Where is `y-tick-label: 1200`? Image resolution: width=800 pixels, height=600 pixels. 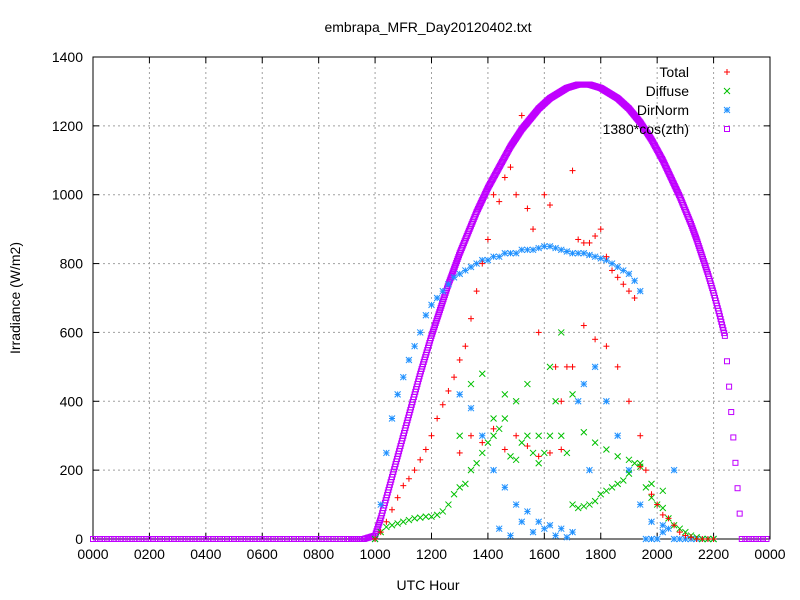
y-tick-label: 1200 is located at coordinates (67, 126).